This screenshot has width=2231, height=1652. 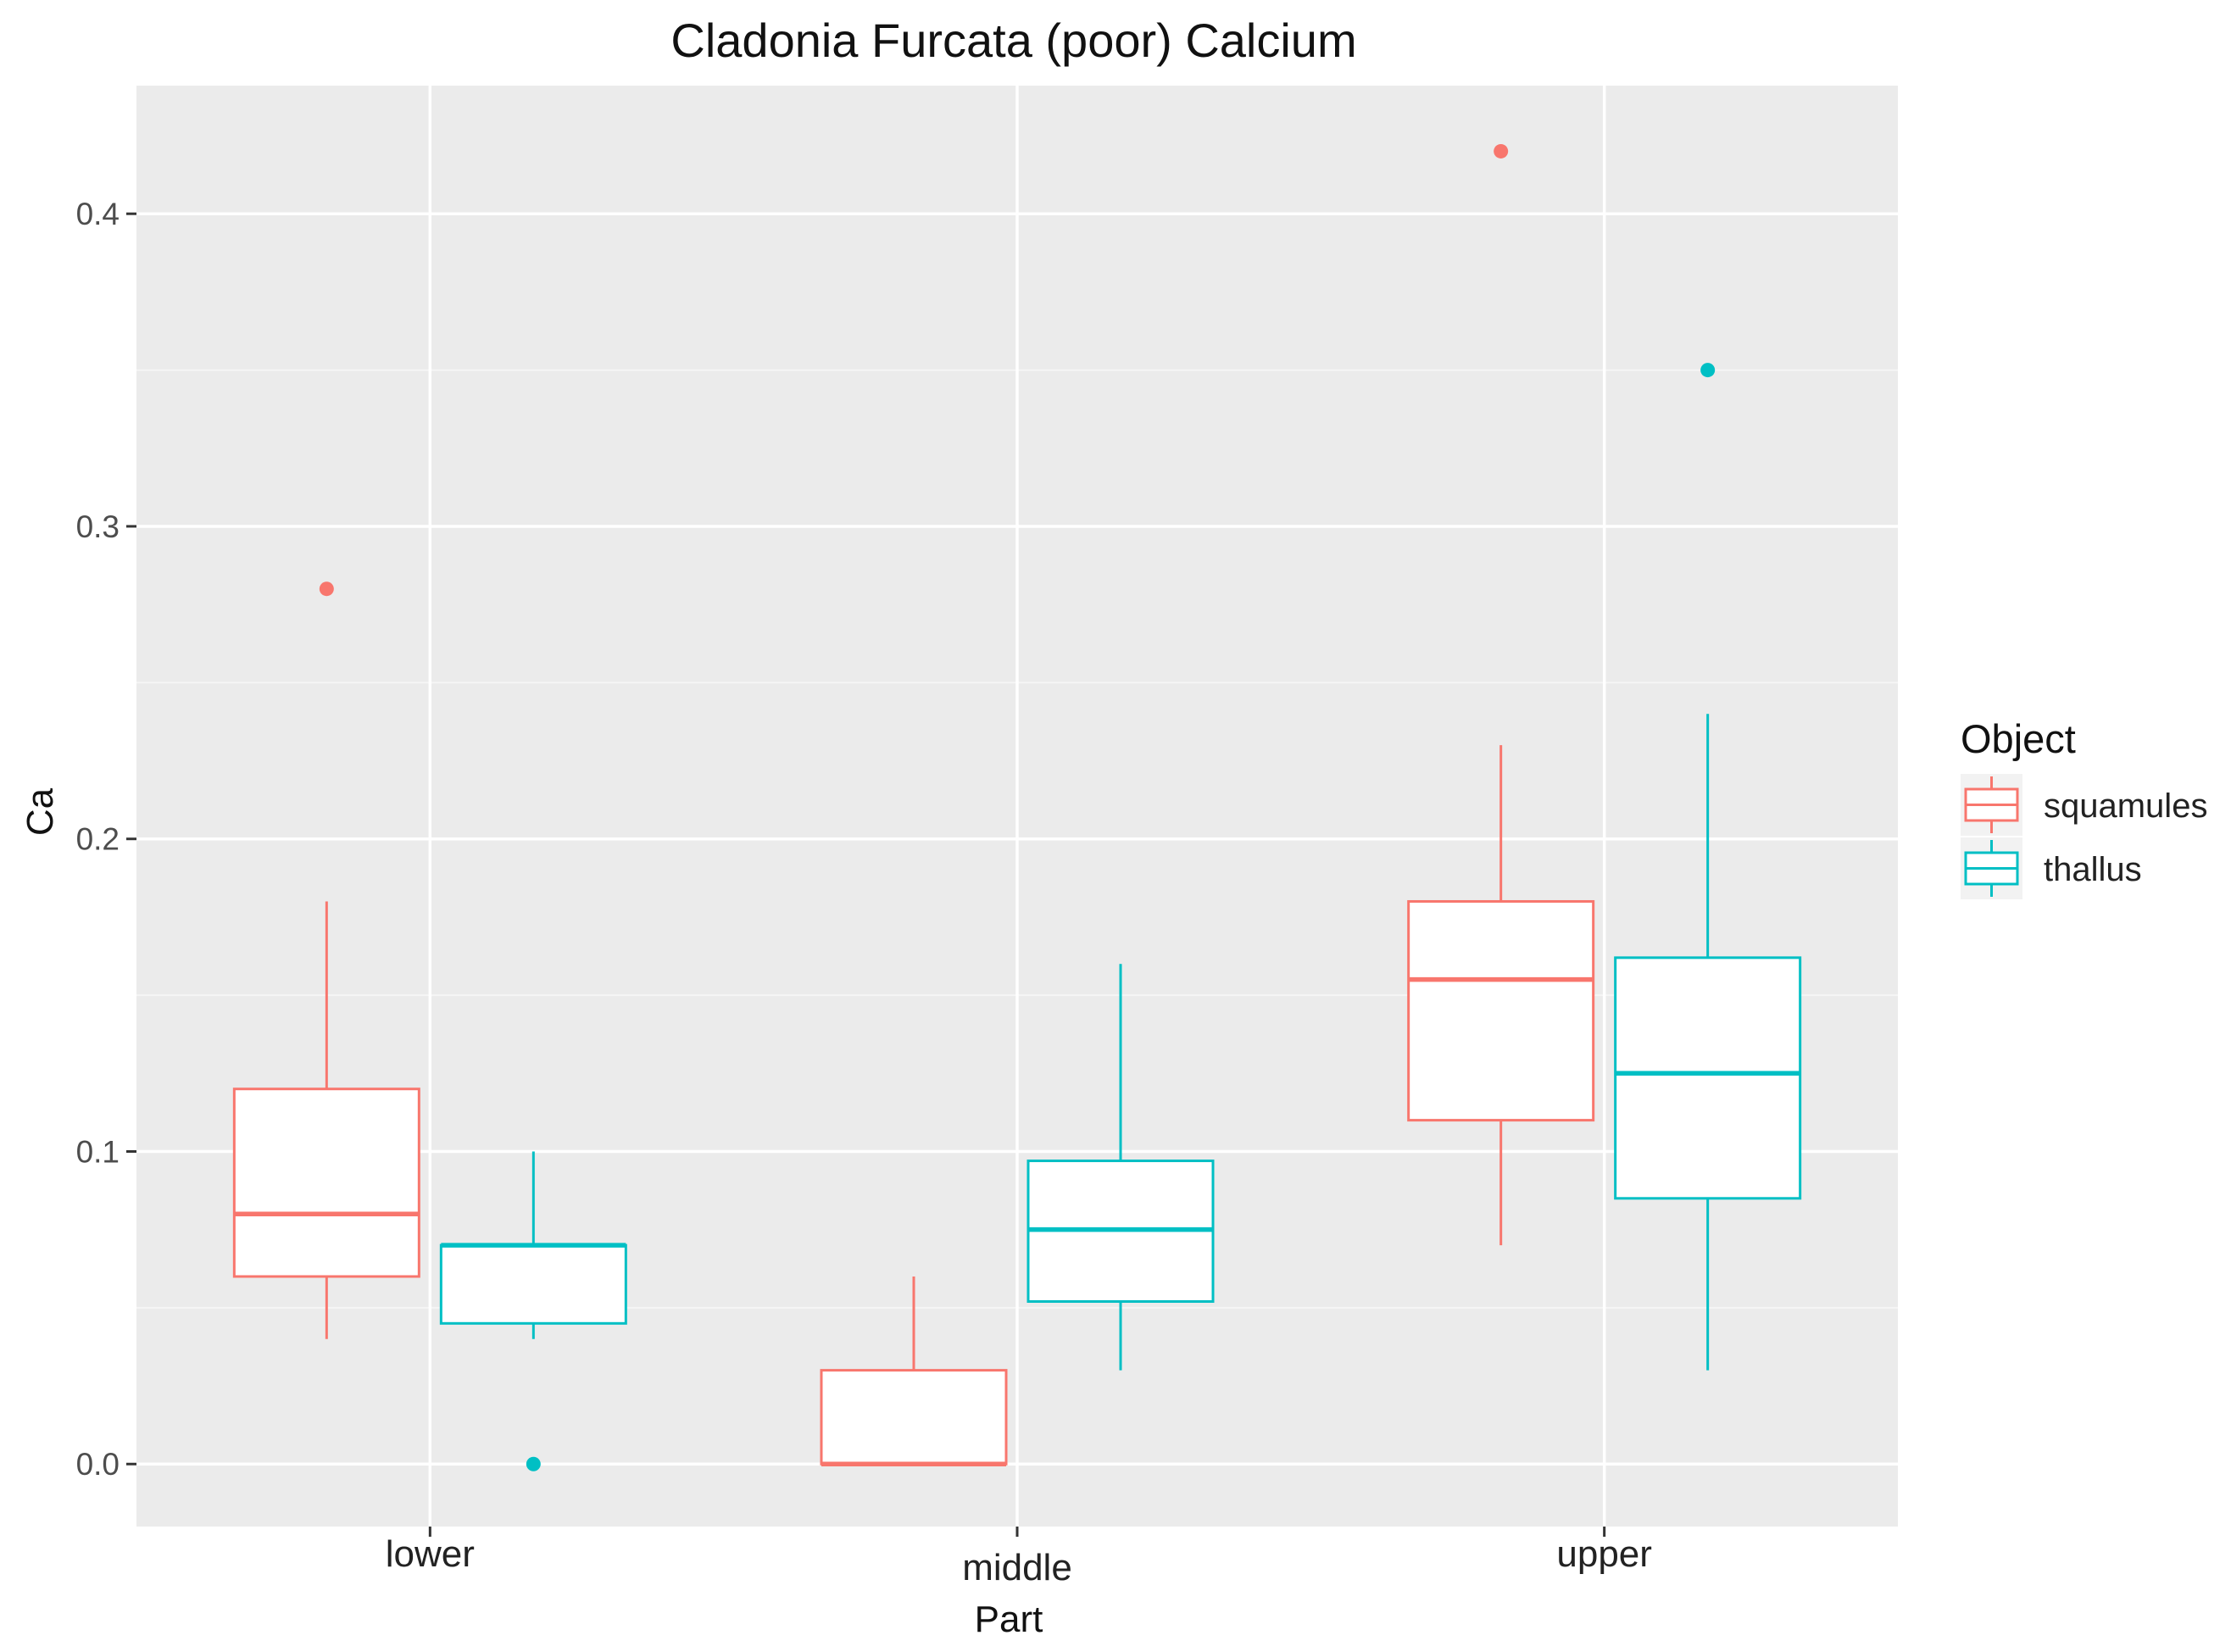 I want to click on x-tick-label: middle, so click(x=1017, y=1567).